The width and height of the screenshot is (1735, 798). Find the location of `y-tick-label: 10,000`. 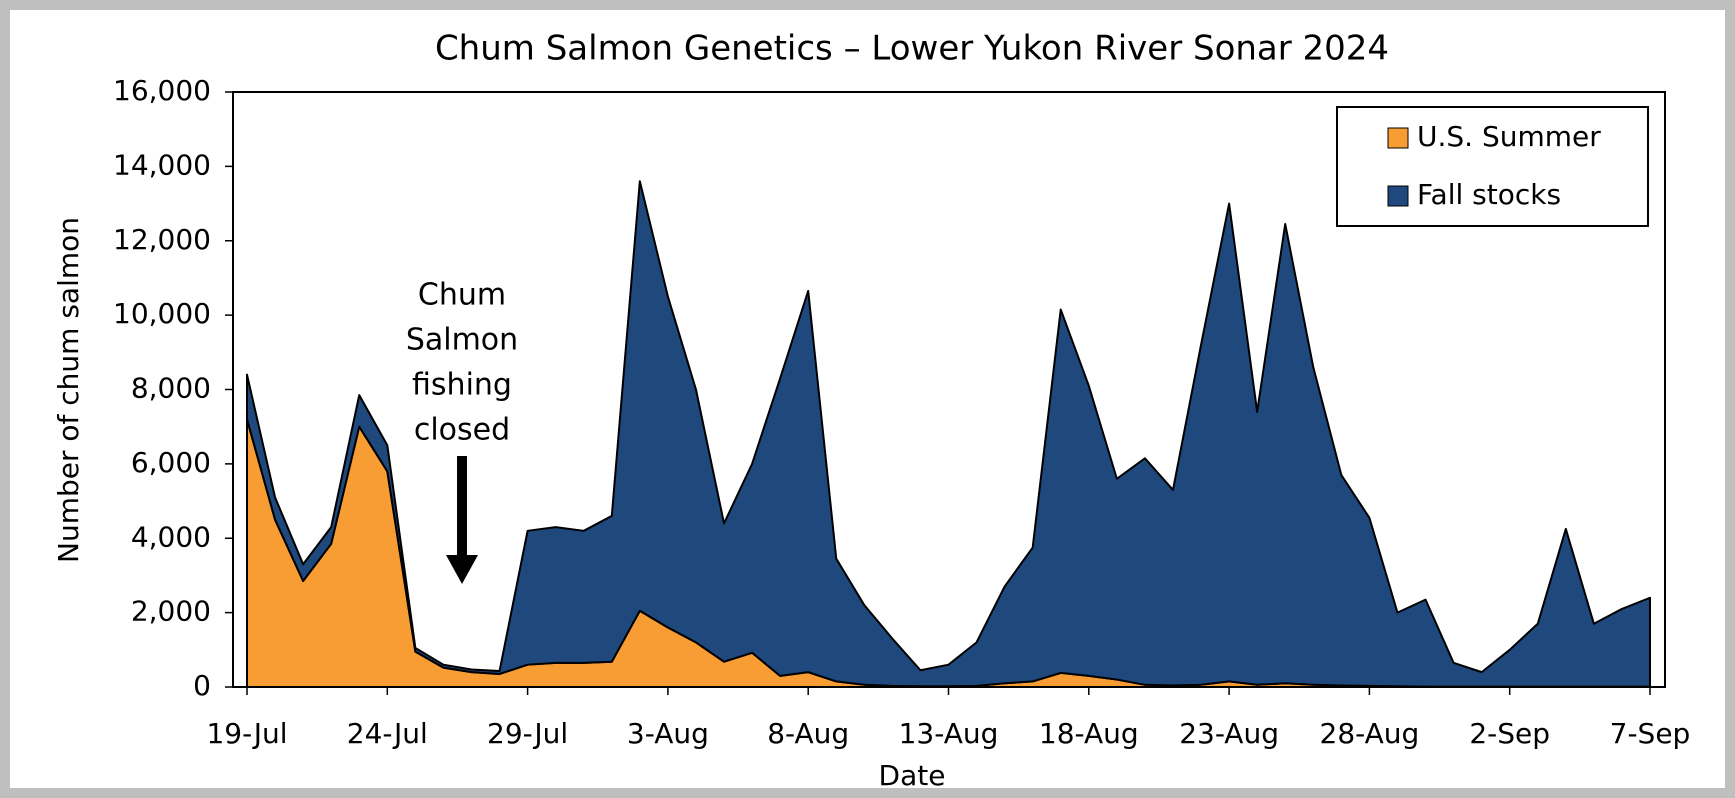

y-tick-label: 10,000 is located at coordinates (162, 313).